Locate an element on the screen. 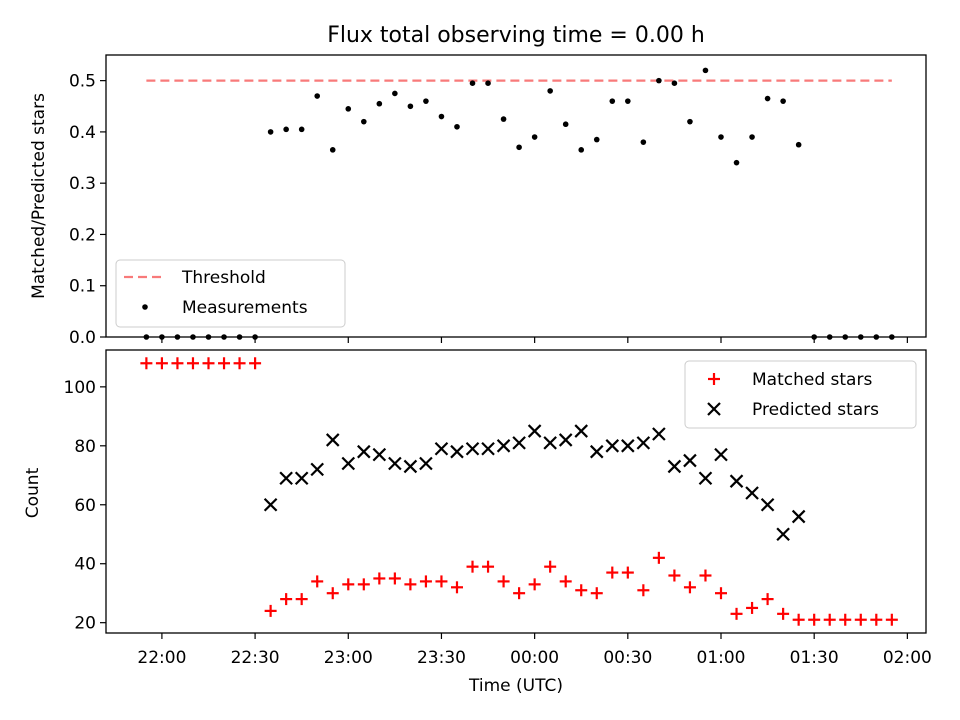 The width and height of the screenshot is (960, 720). top-y-axis-label: Matched/Predicted stars is located at coordinates (39, 196).